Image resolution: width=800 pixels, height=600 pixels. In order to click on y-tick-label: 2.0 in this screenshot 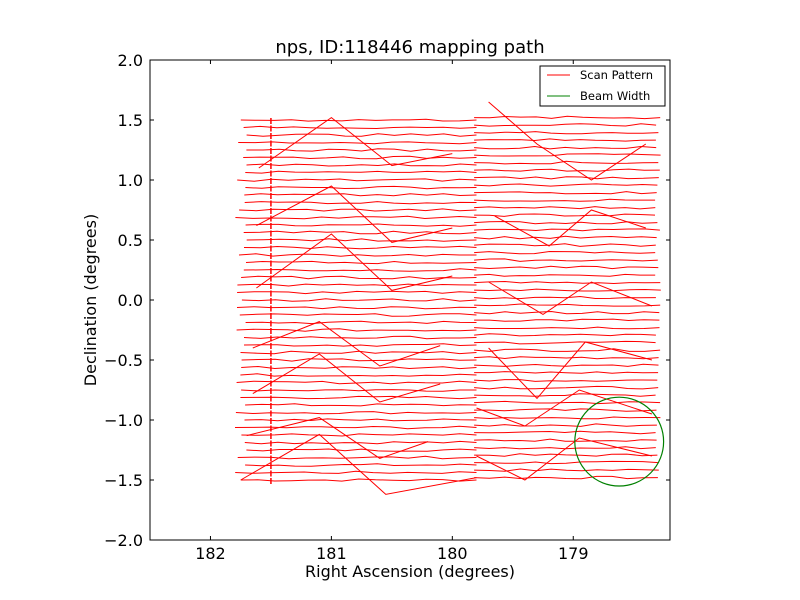, I will do `click(130, 60)`.